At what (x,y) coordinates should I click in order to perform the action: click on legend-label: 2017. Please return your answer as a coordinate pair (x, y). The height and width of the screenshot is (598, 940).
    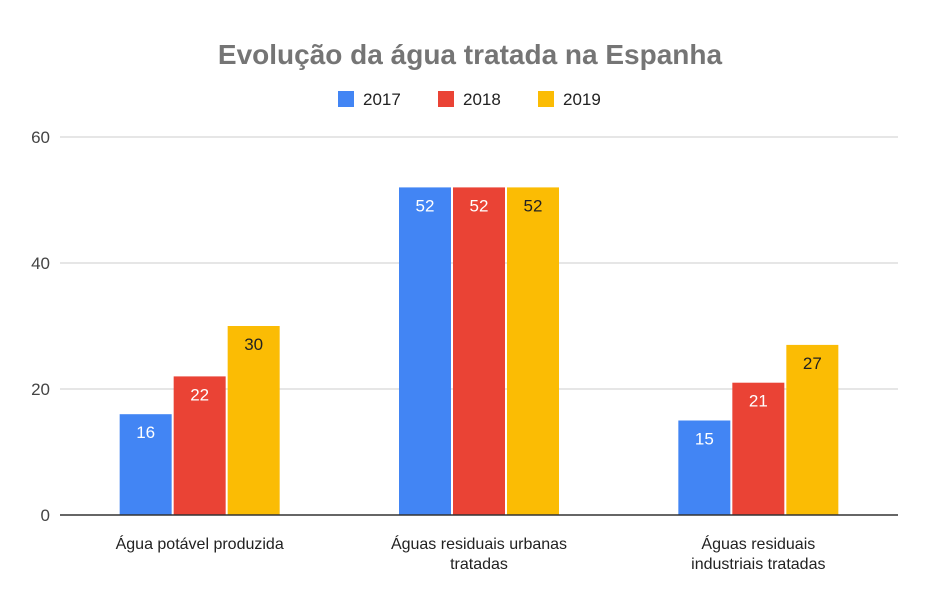
    Looking at the image, I should click on (382, 99).